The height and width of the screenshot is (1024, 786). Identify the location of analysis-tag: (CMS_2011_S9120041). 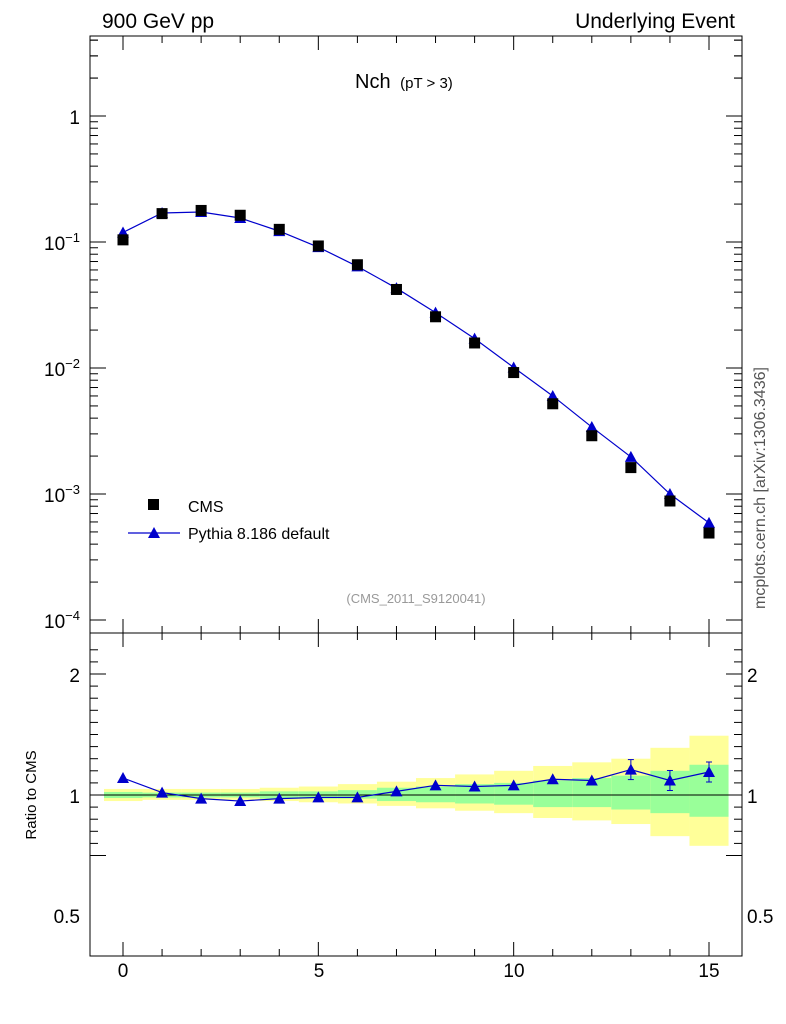
(415, 598).